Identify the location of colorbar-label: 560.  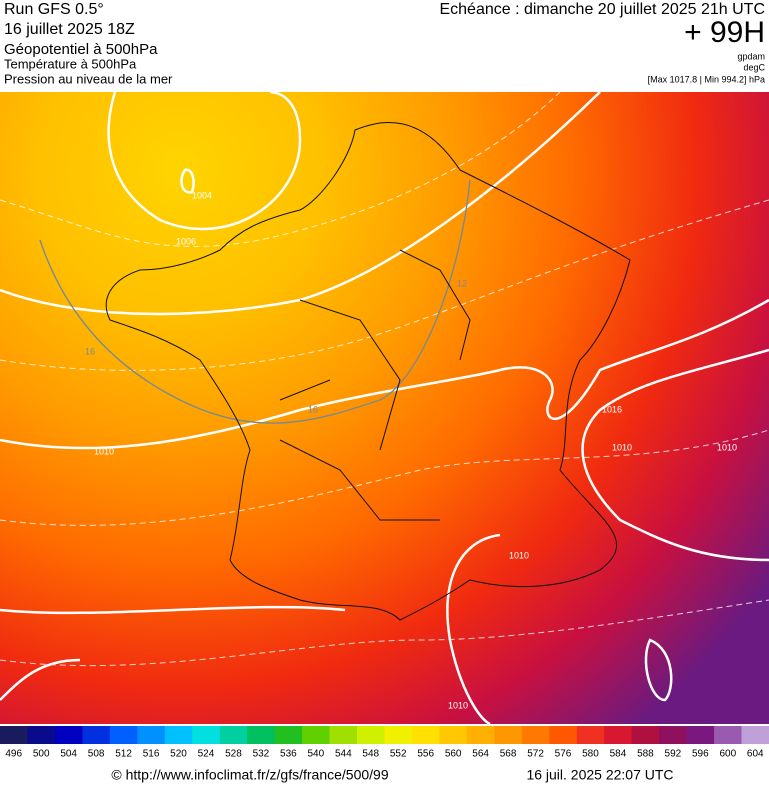
(453, 754).